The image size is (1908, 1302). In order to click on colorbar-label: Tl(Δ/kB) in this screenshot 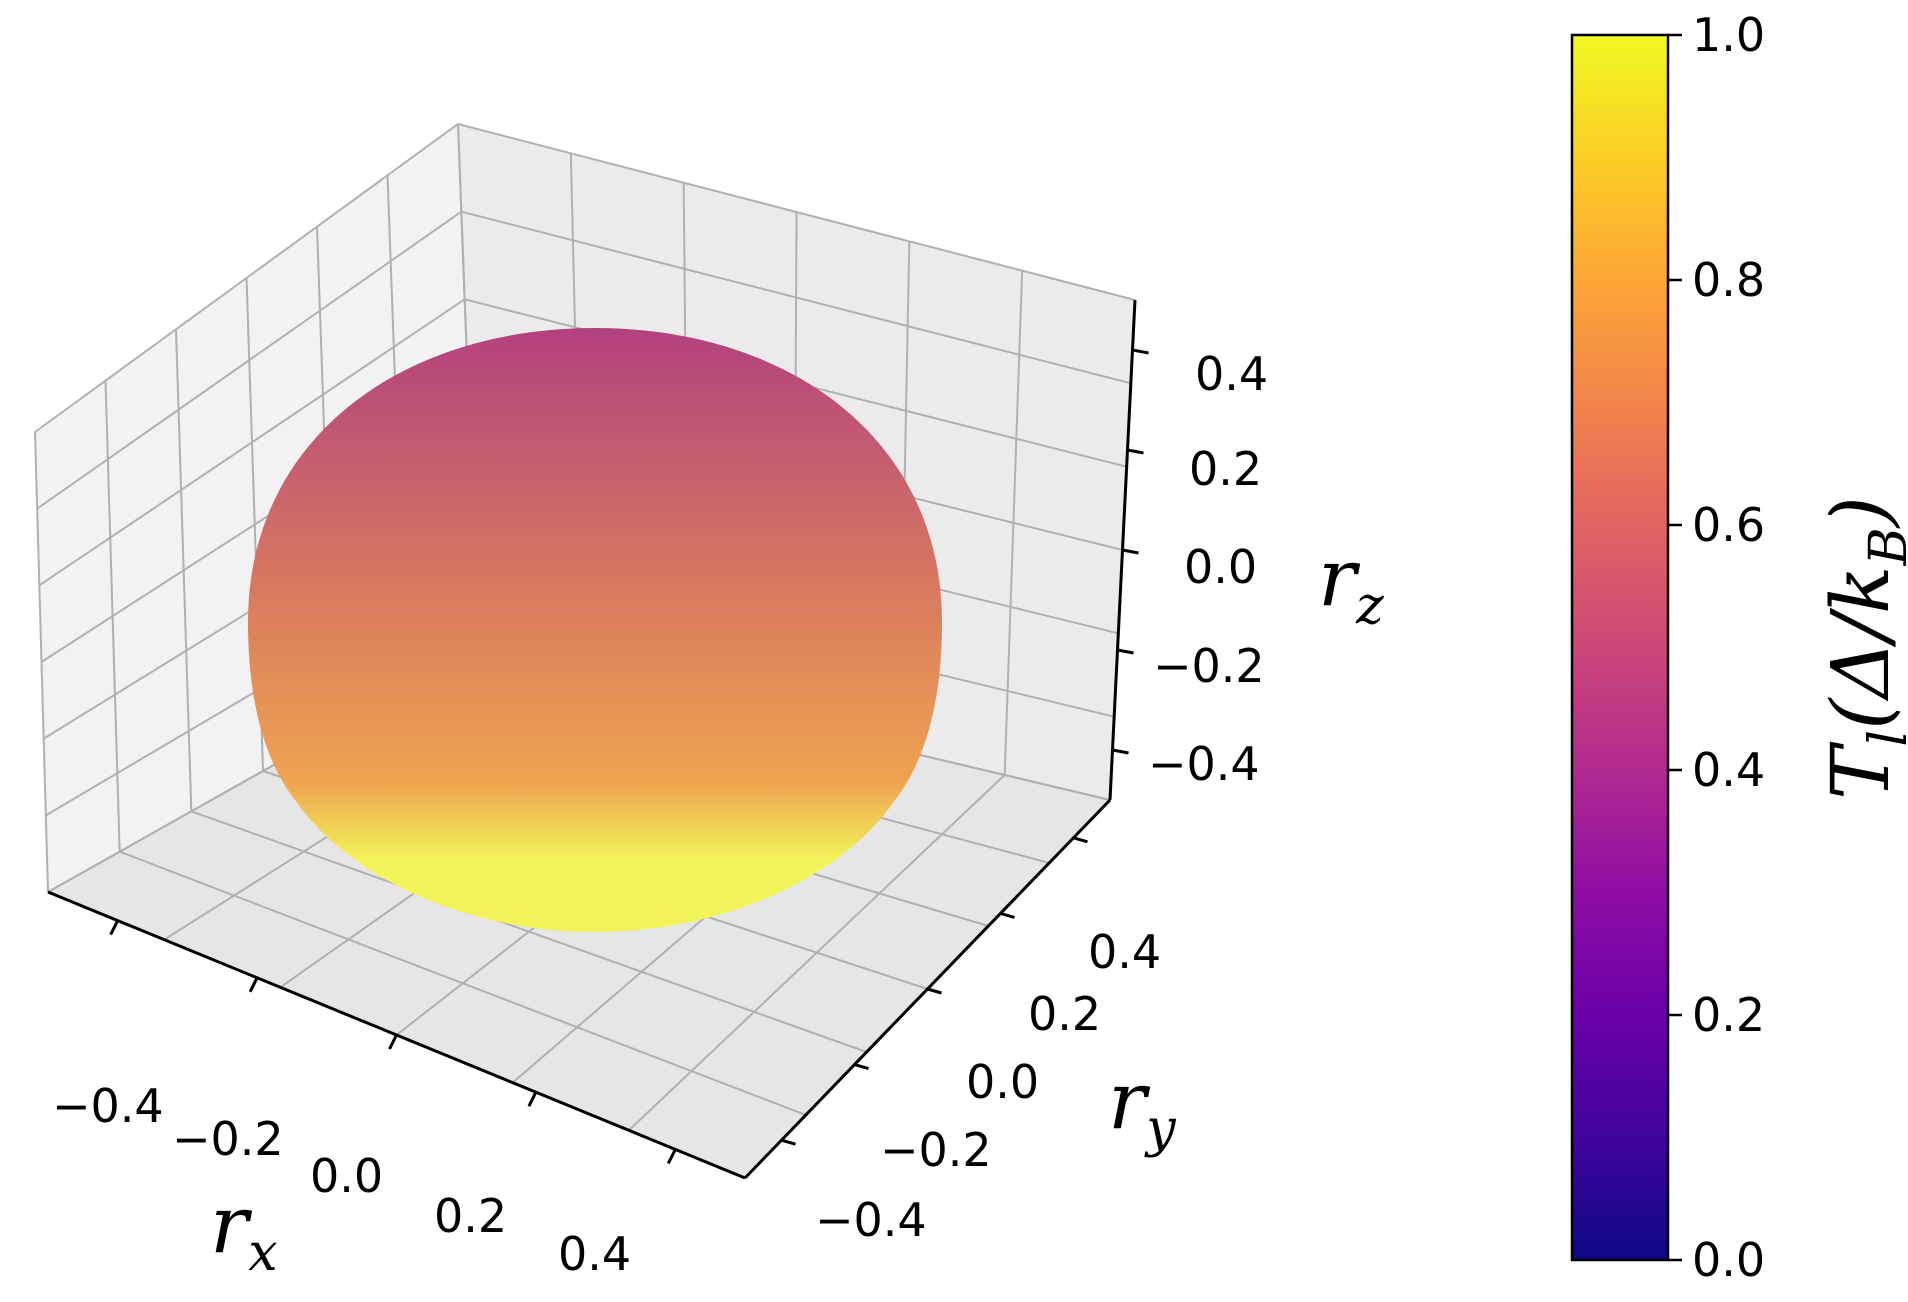, I will do `click(1861, 648)`.